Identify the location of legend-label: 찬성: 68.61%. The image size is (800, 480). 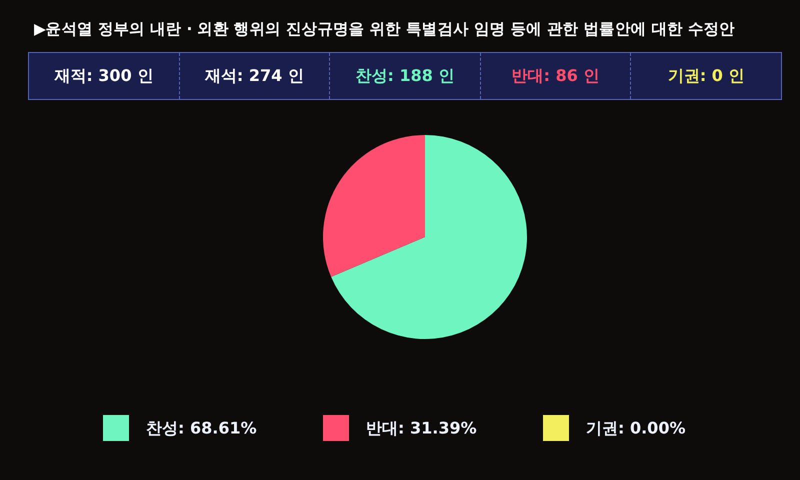
(201, 428).